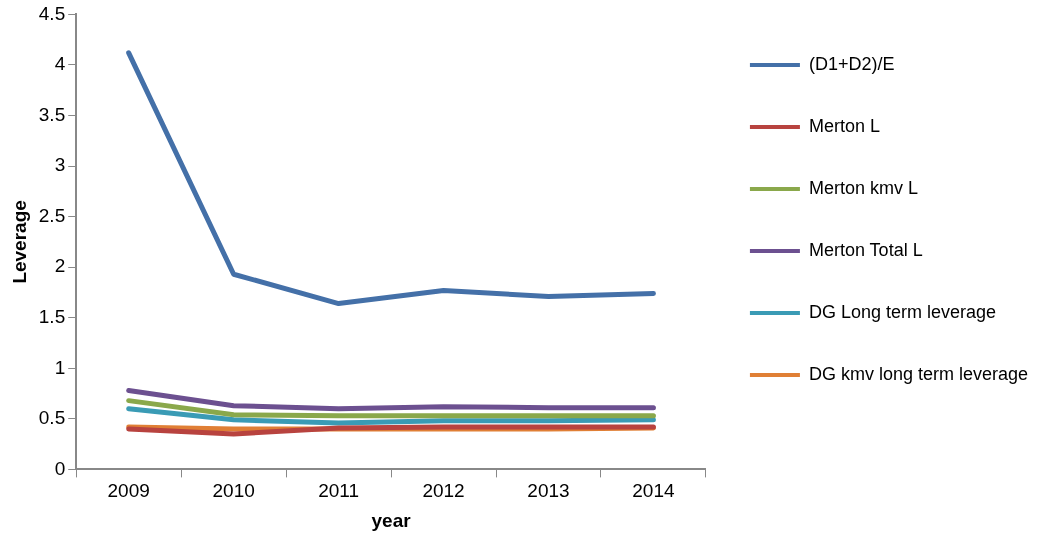 This screenshot has width=1043, height=542. What do you see at coordinates (52, 13) in the screenshot?
I see `y-tick-label: 4.5` at bounding box center [52, 13].